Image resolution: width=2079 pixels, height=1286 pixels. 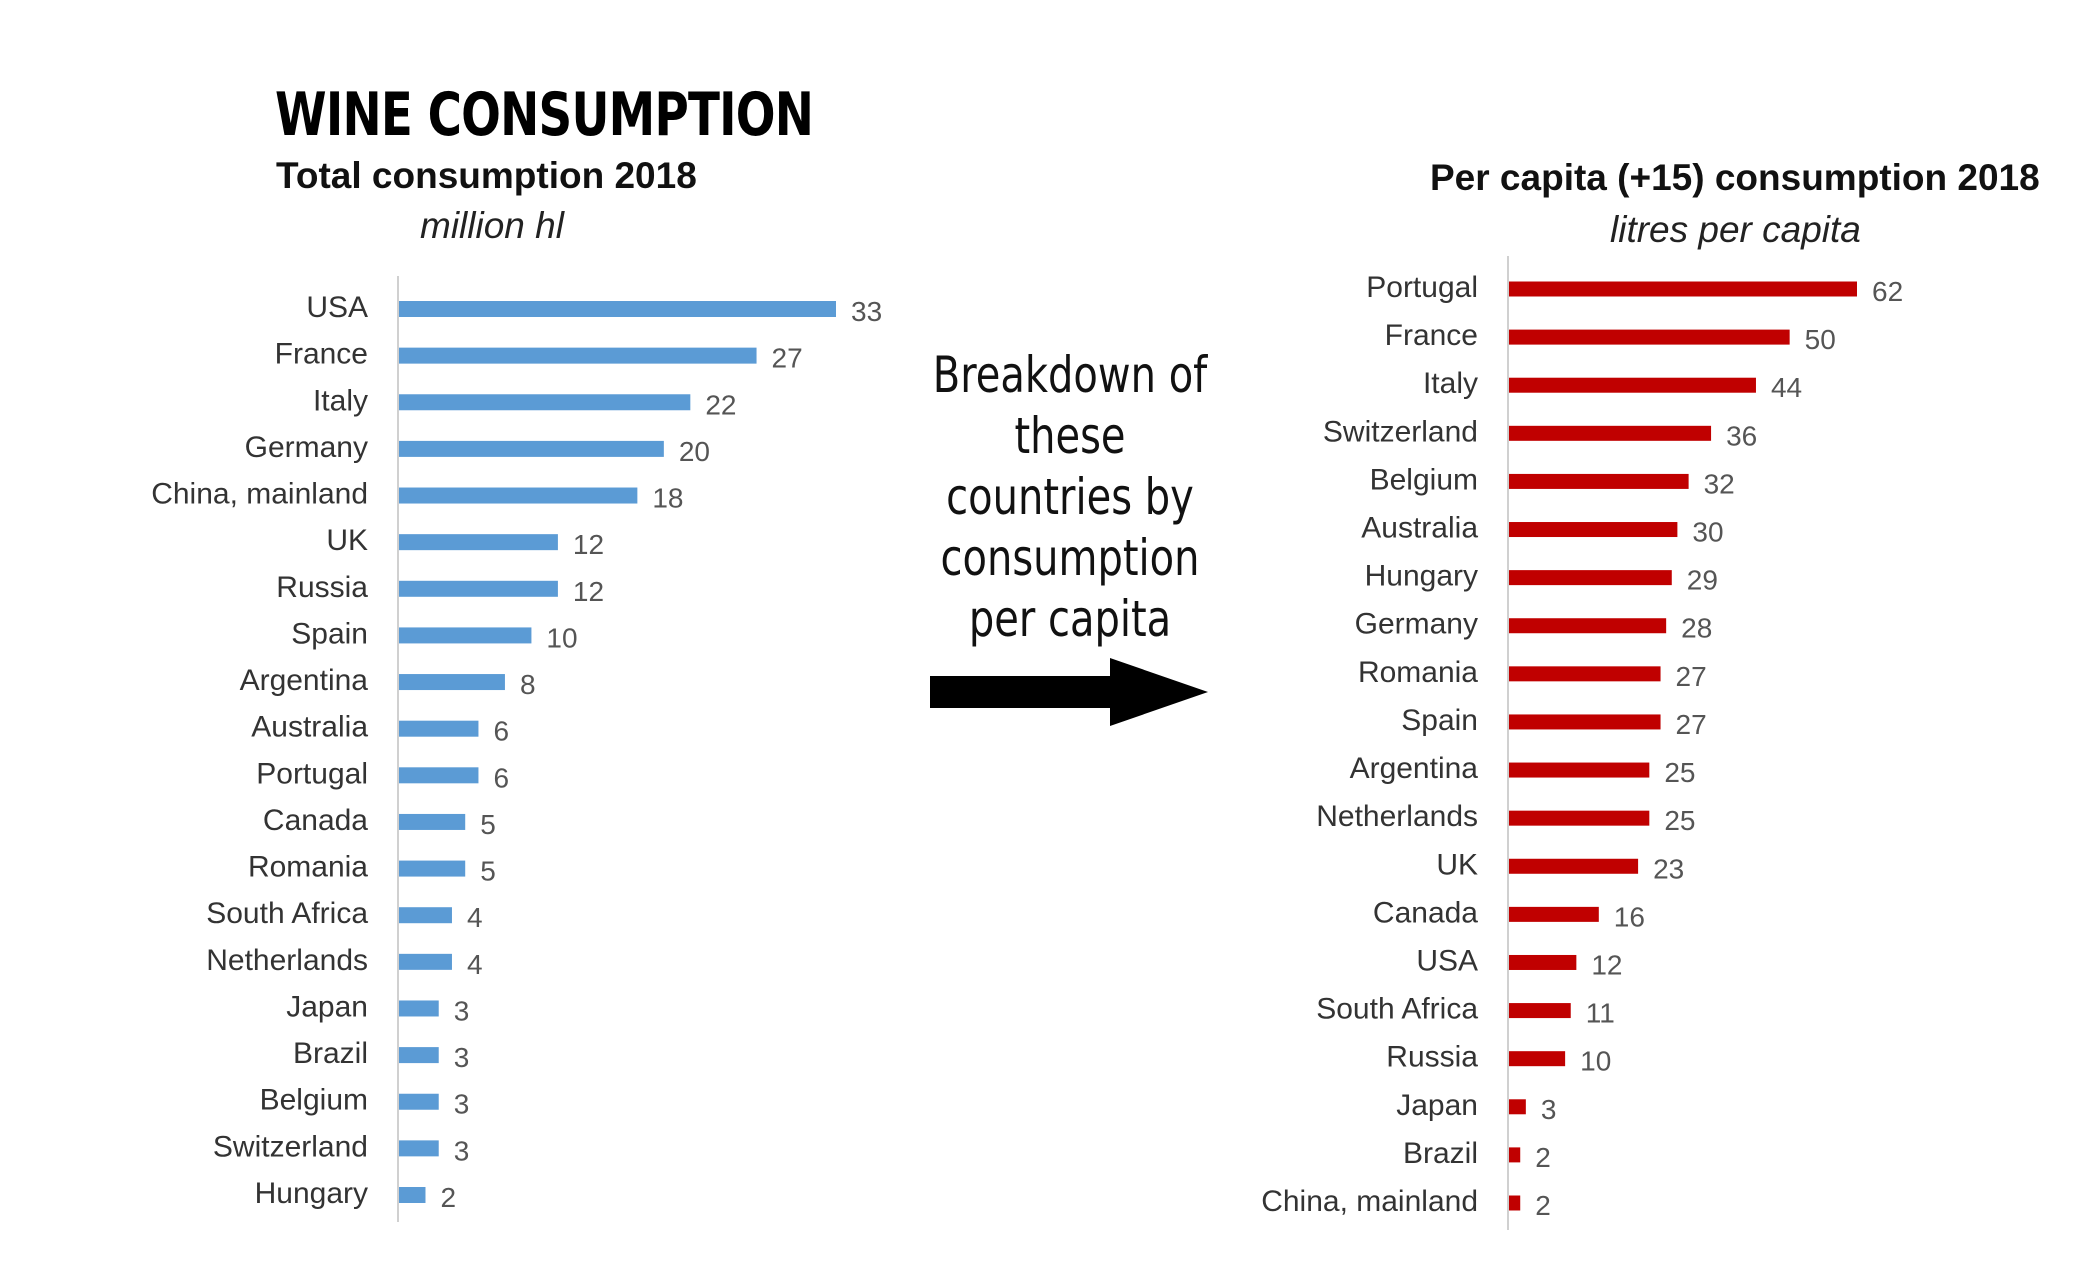 What do you see at coordinates (528, 684) in the screenshot?
I see `left-value-label: 8` at bounding box center [528, 684].